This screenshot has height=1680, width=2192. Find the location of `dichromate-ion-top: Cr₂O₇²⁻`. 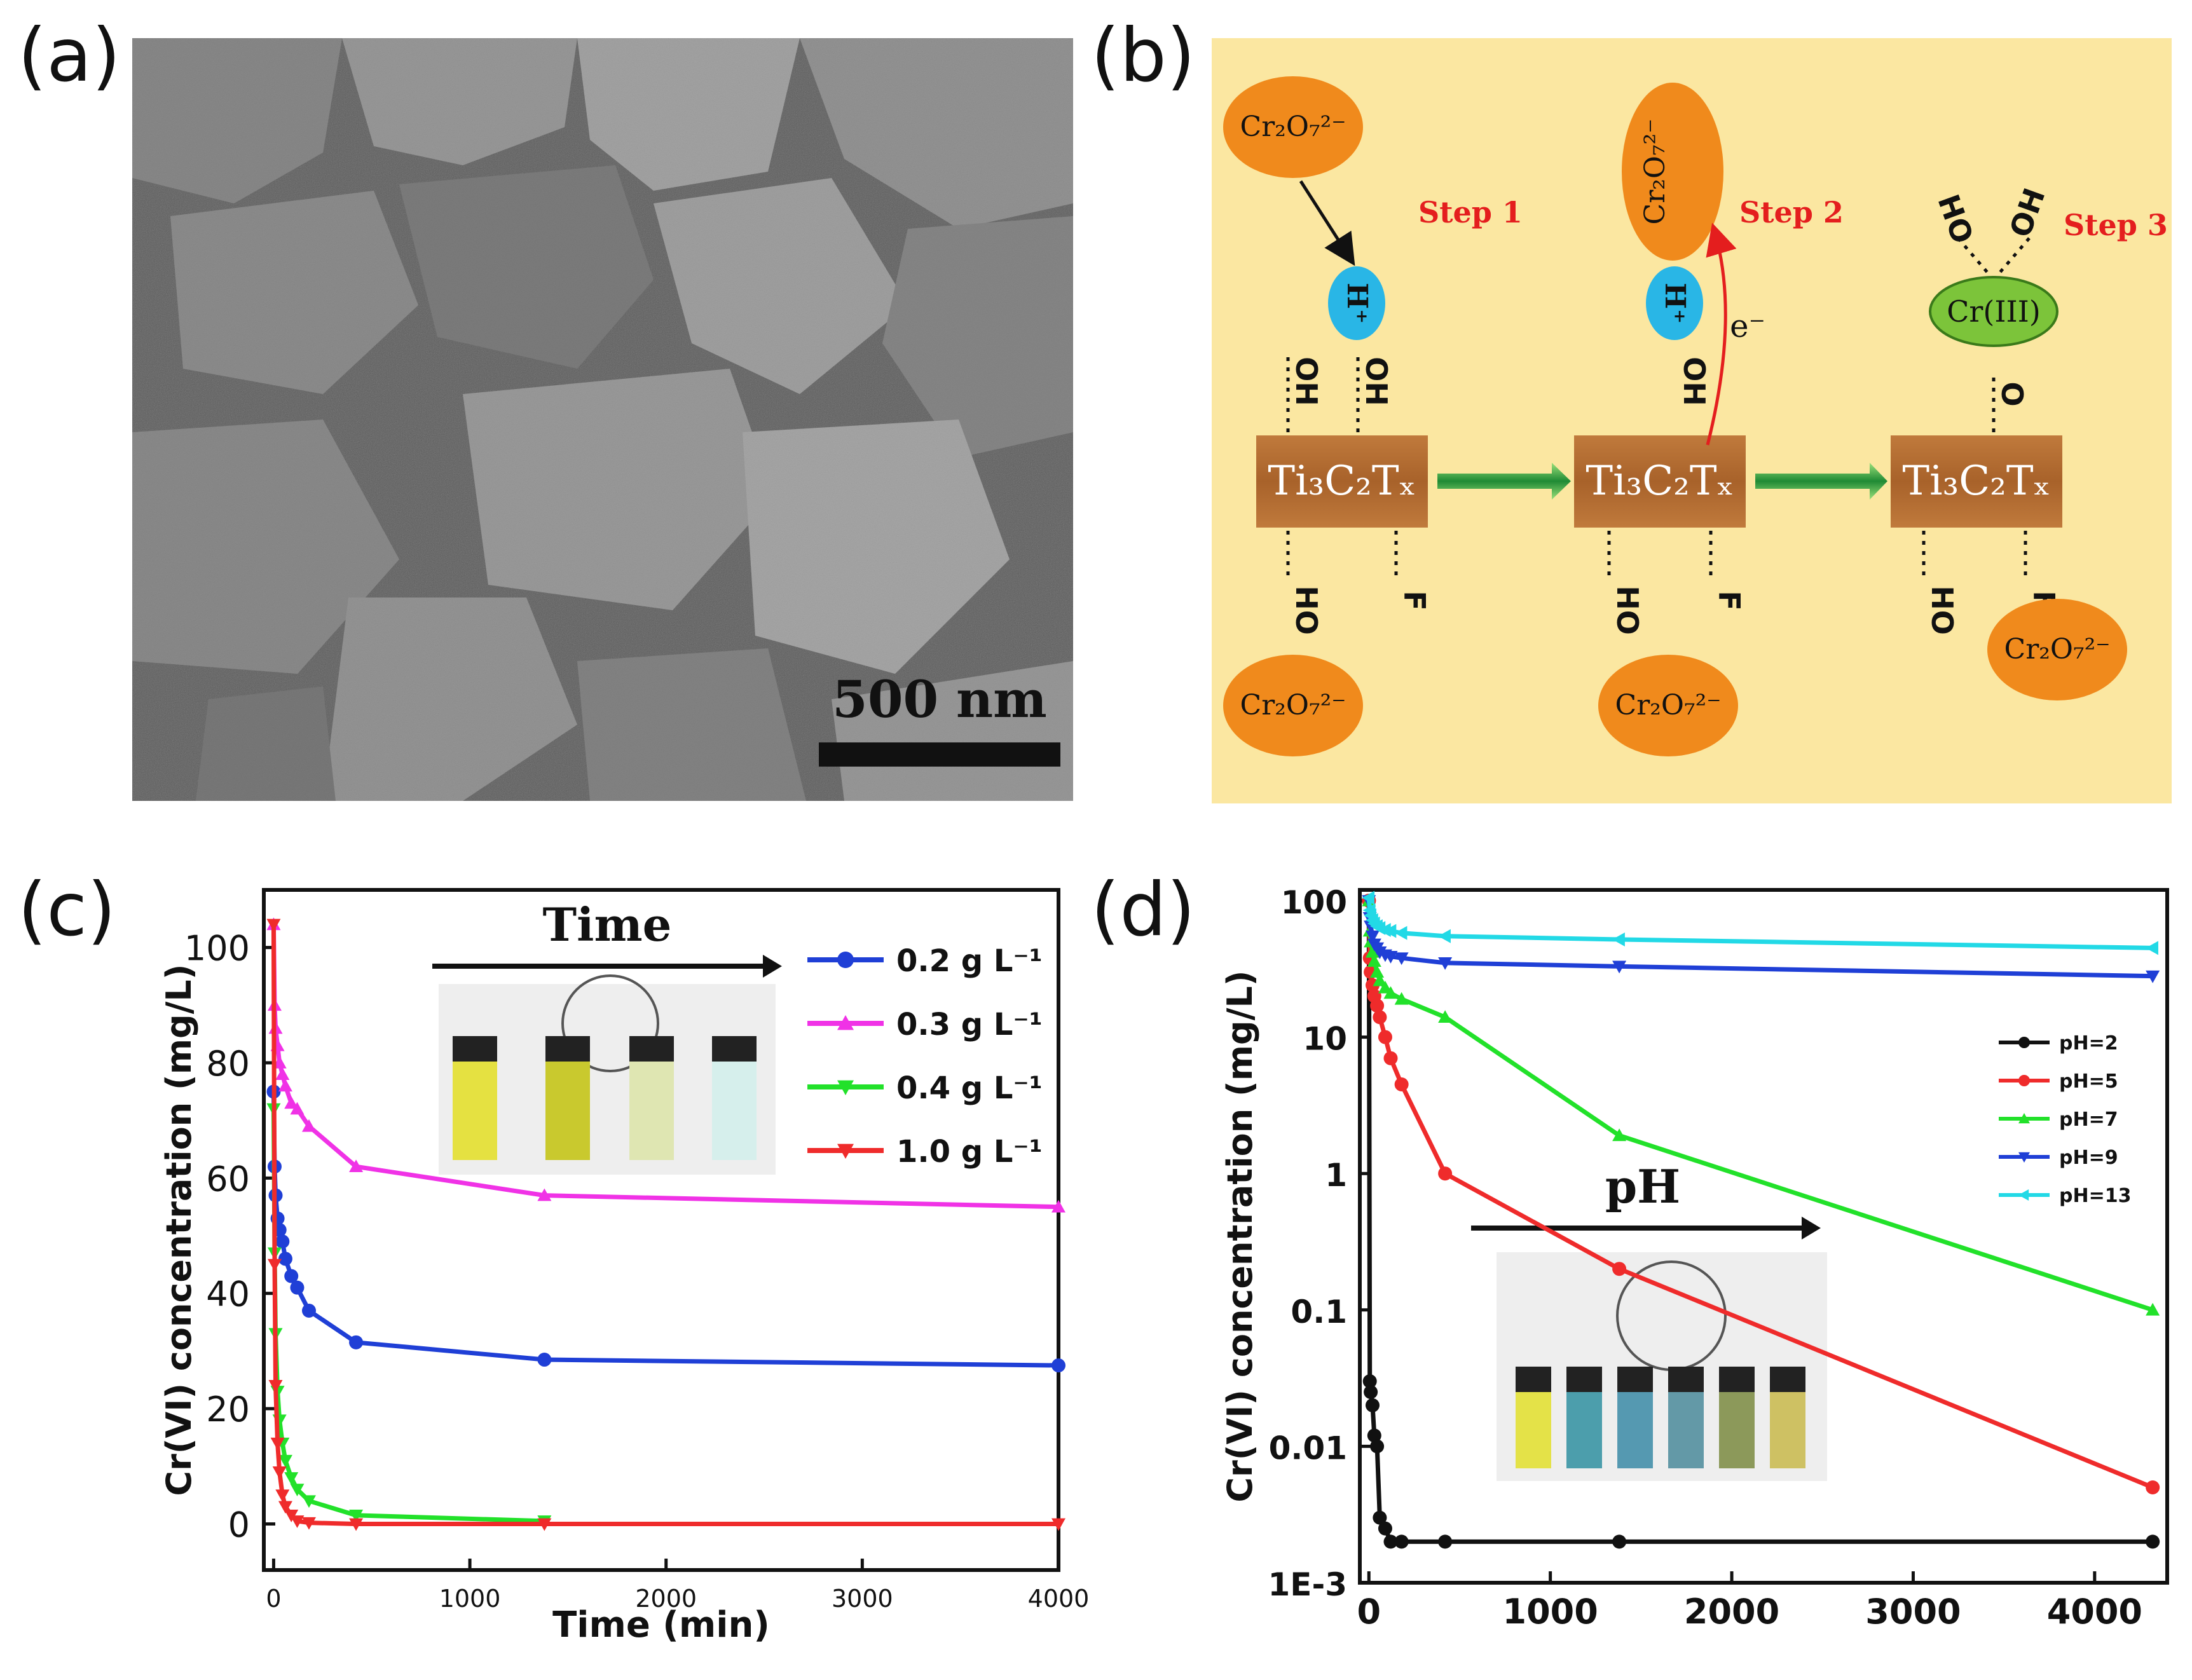

dichromate-ion-top: Cr₂O₇²⁻ is located at coordinates (1293, 127).